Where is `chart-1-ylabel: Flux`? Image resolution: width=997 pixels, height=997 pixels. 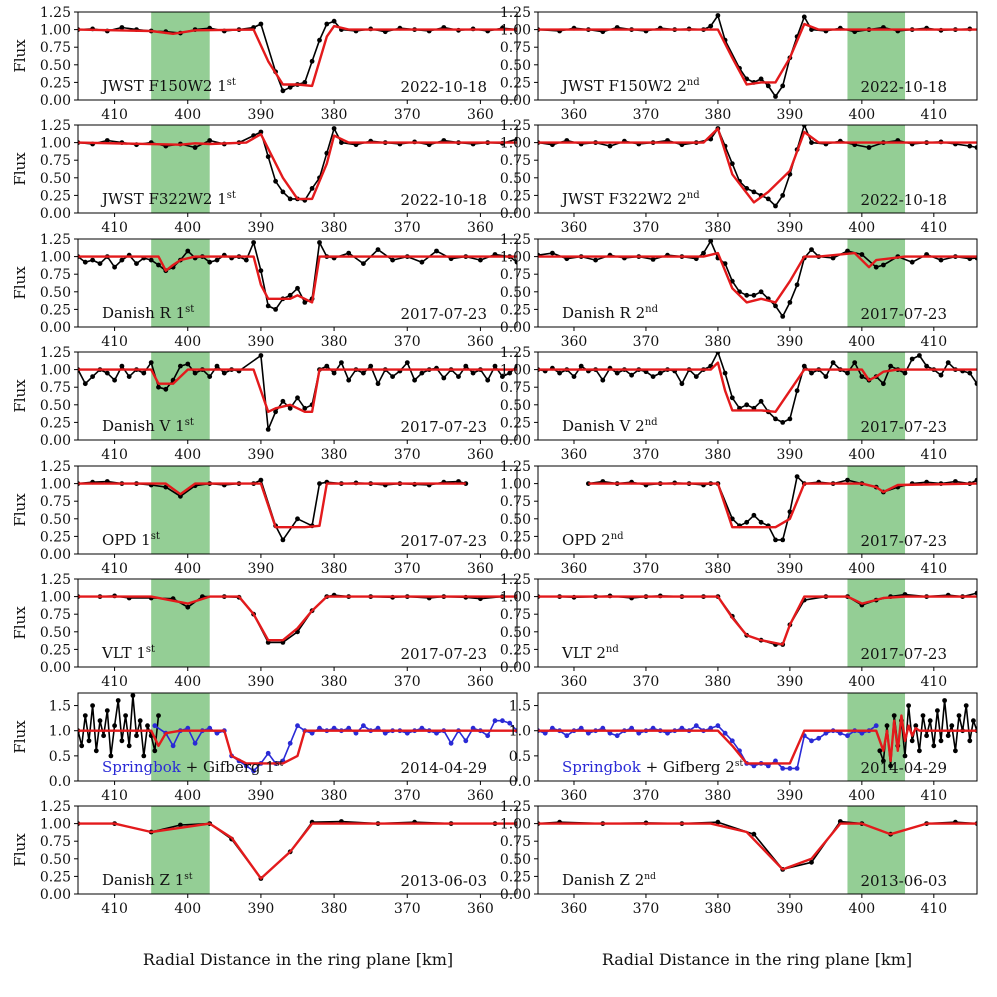 chart-1-ylabel: Flux is located at coordinates (20, 56).